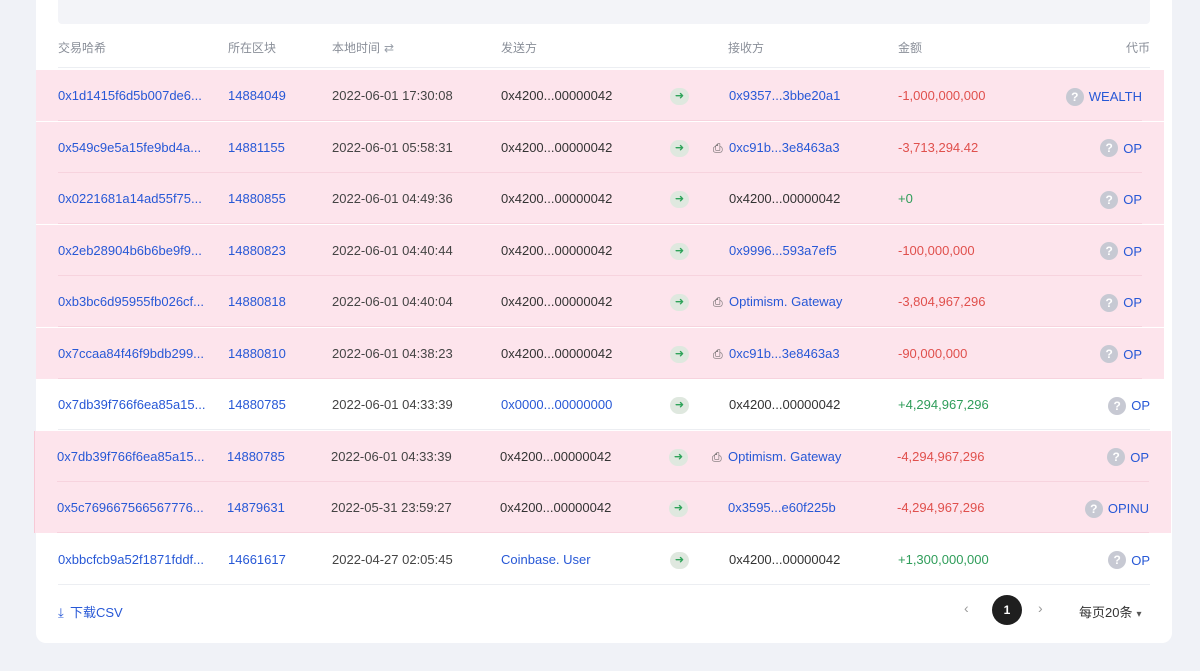  I want to click on header-time: 本地时间 ⇄, so click(363, 48).